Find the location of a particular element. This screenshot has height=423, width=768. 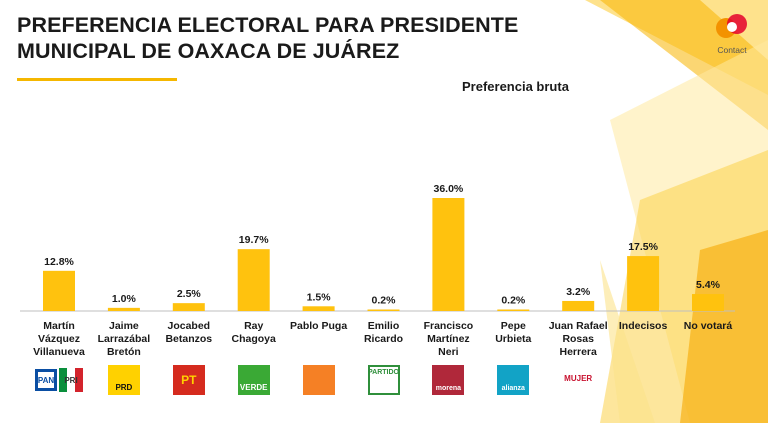

mujer-logo-label: MUJER is located at coordinates (578, 380).